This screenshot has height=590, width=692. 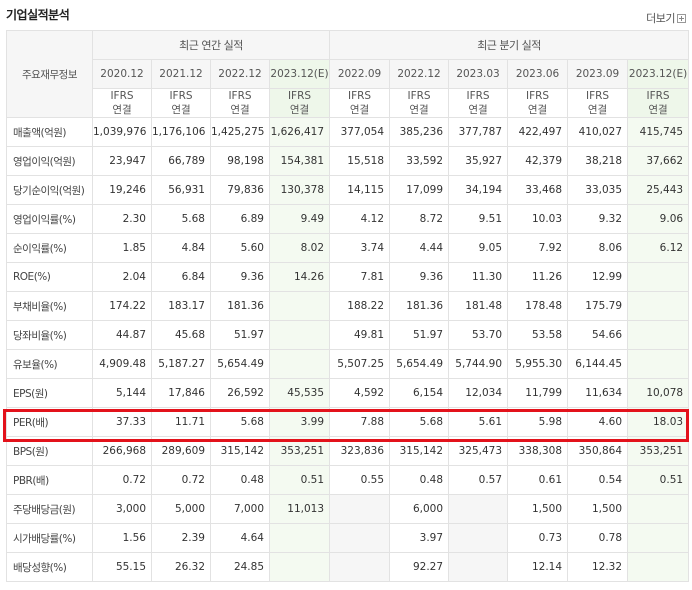 What do you see at coordinates (658, 451) in the screenshot?
I see `table-cell: 353,251` at bounding box center [658, 451].